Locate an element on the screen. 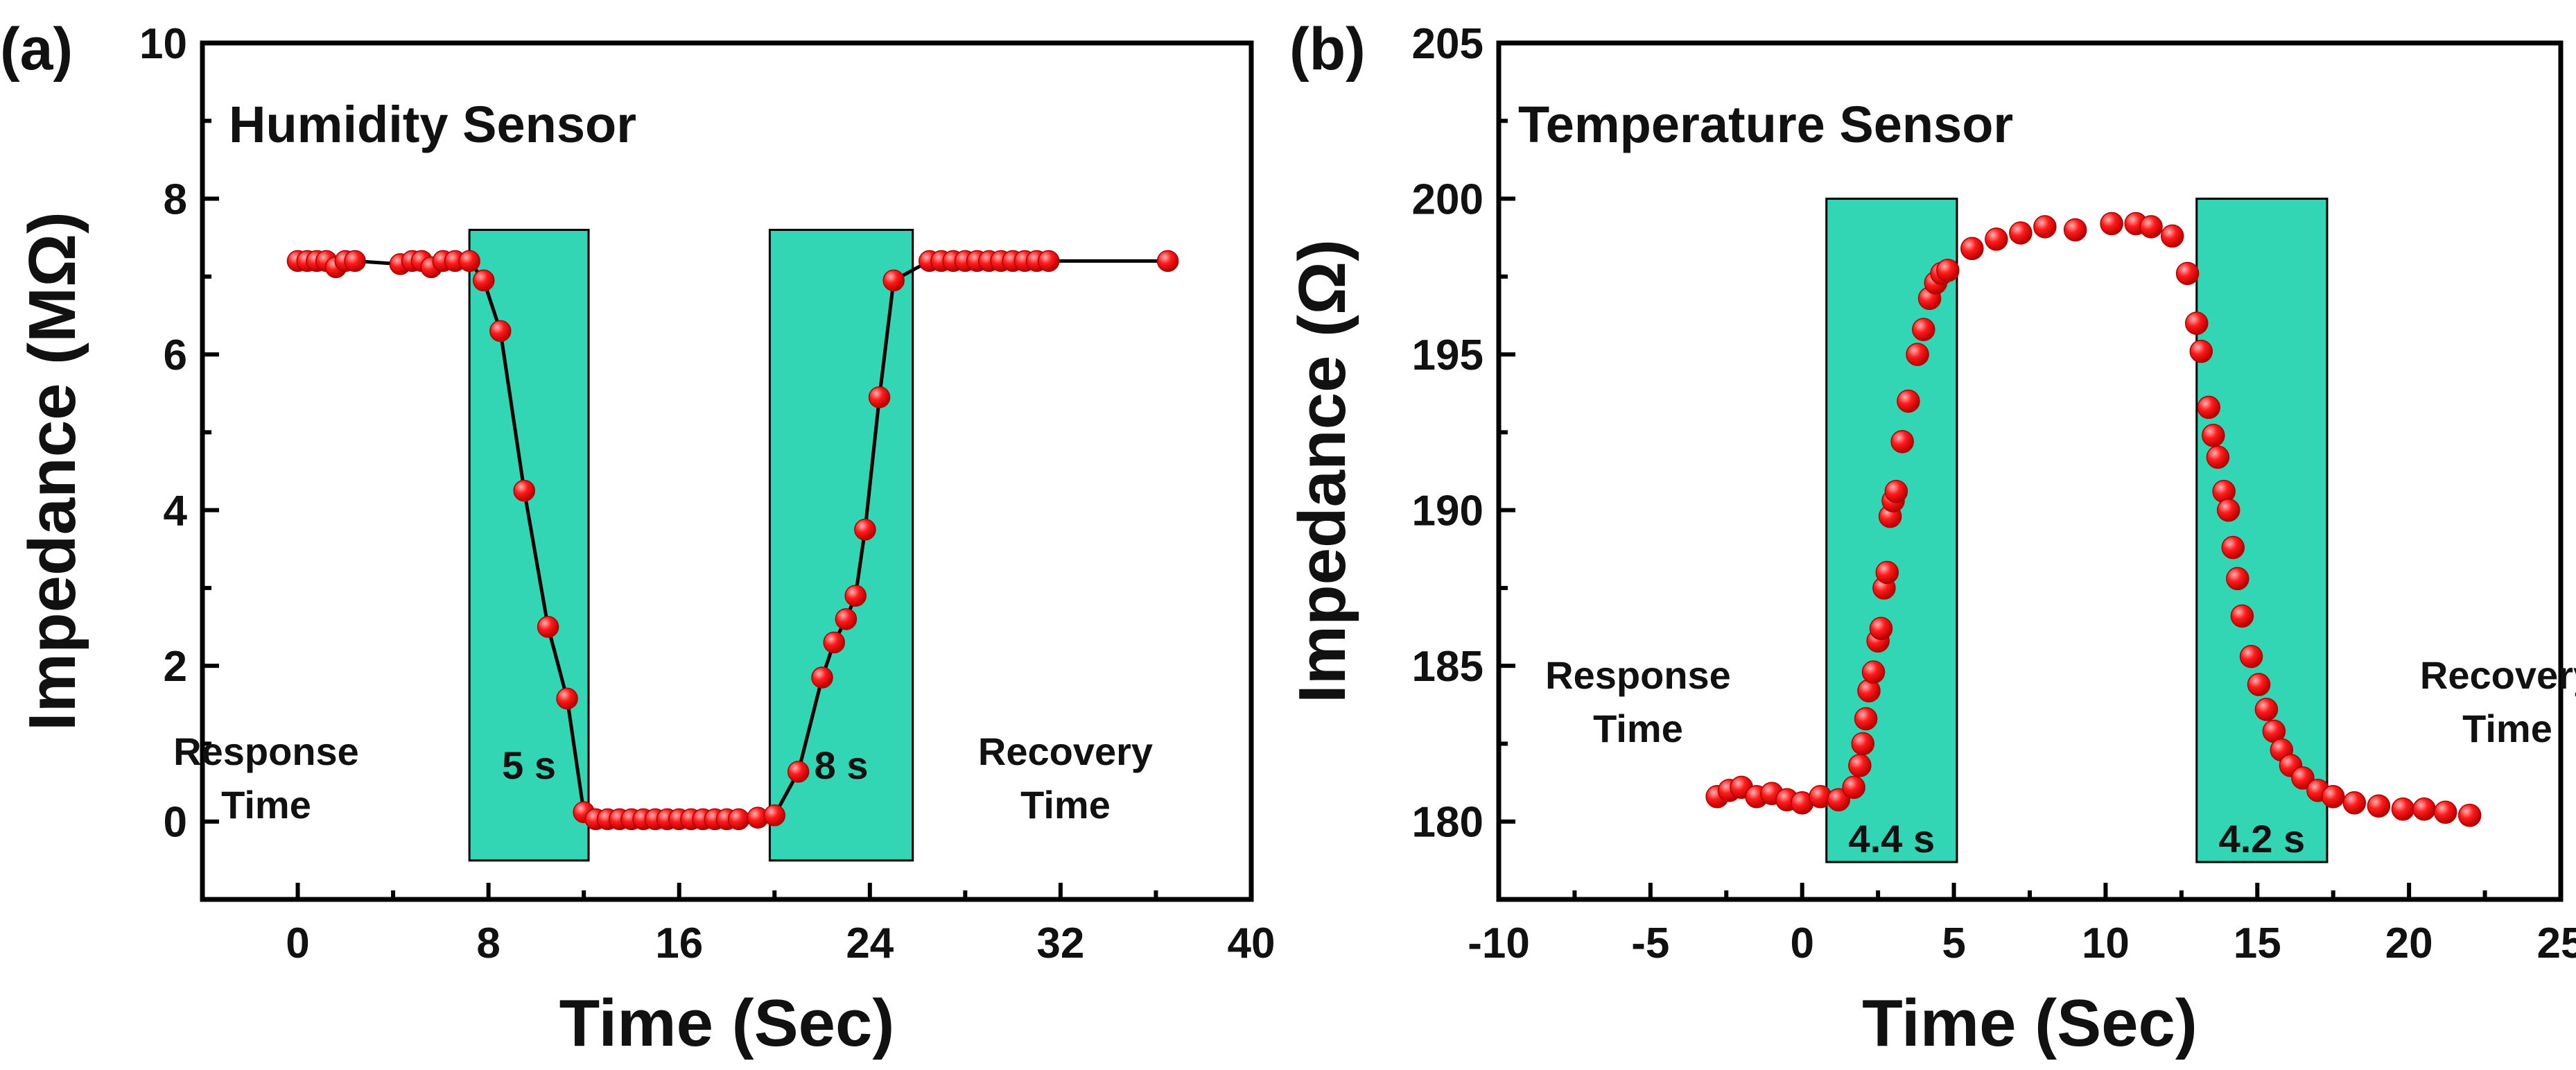 This screenshot has width=2576, height=1070. x-tick-label: 40 is located at coordinates (1252, 943).